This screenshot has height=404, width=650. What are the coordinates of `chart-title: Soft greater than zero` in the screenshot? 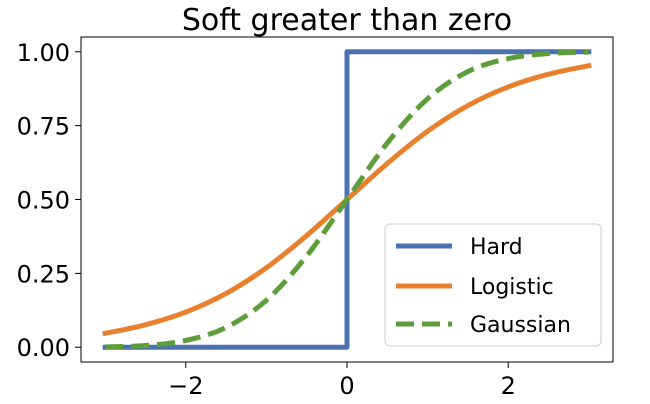 It's located at (347, 20).